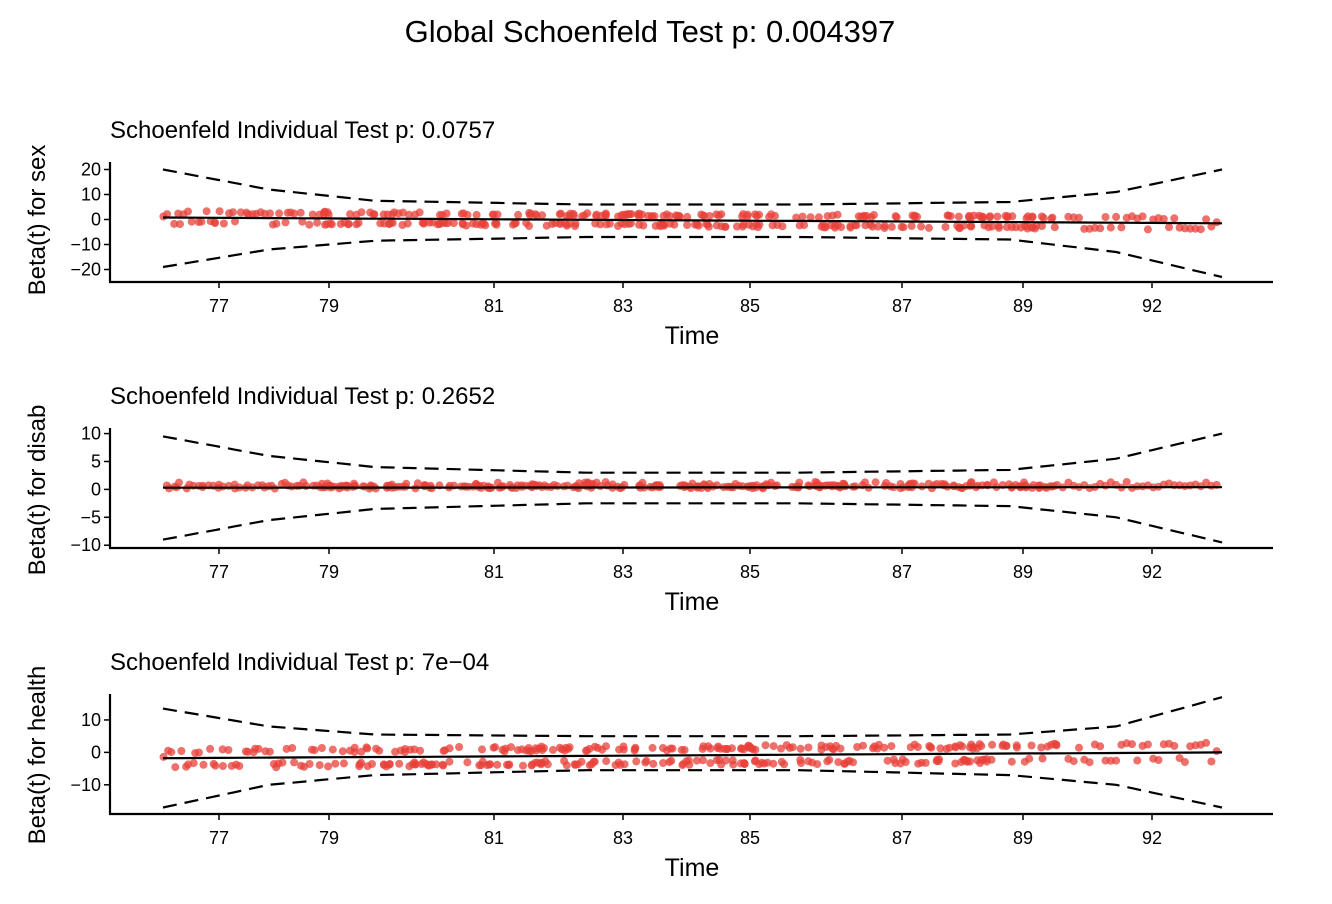 The width and height of the screenshot is (1332, 904). Describe the element at coordinates (329, 306) in the screenshot. I see `x-tick-label: 79` at that location.